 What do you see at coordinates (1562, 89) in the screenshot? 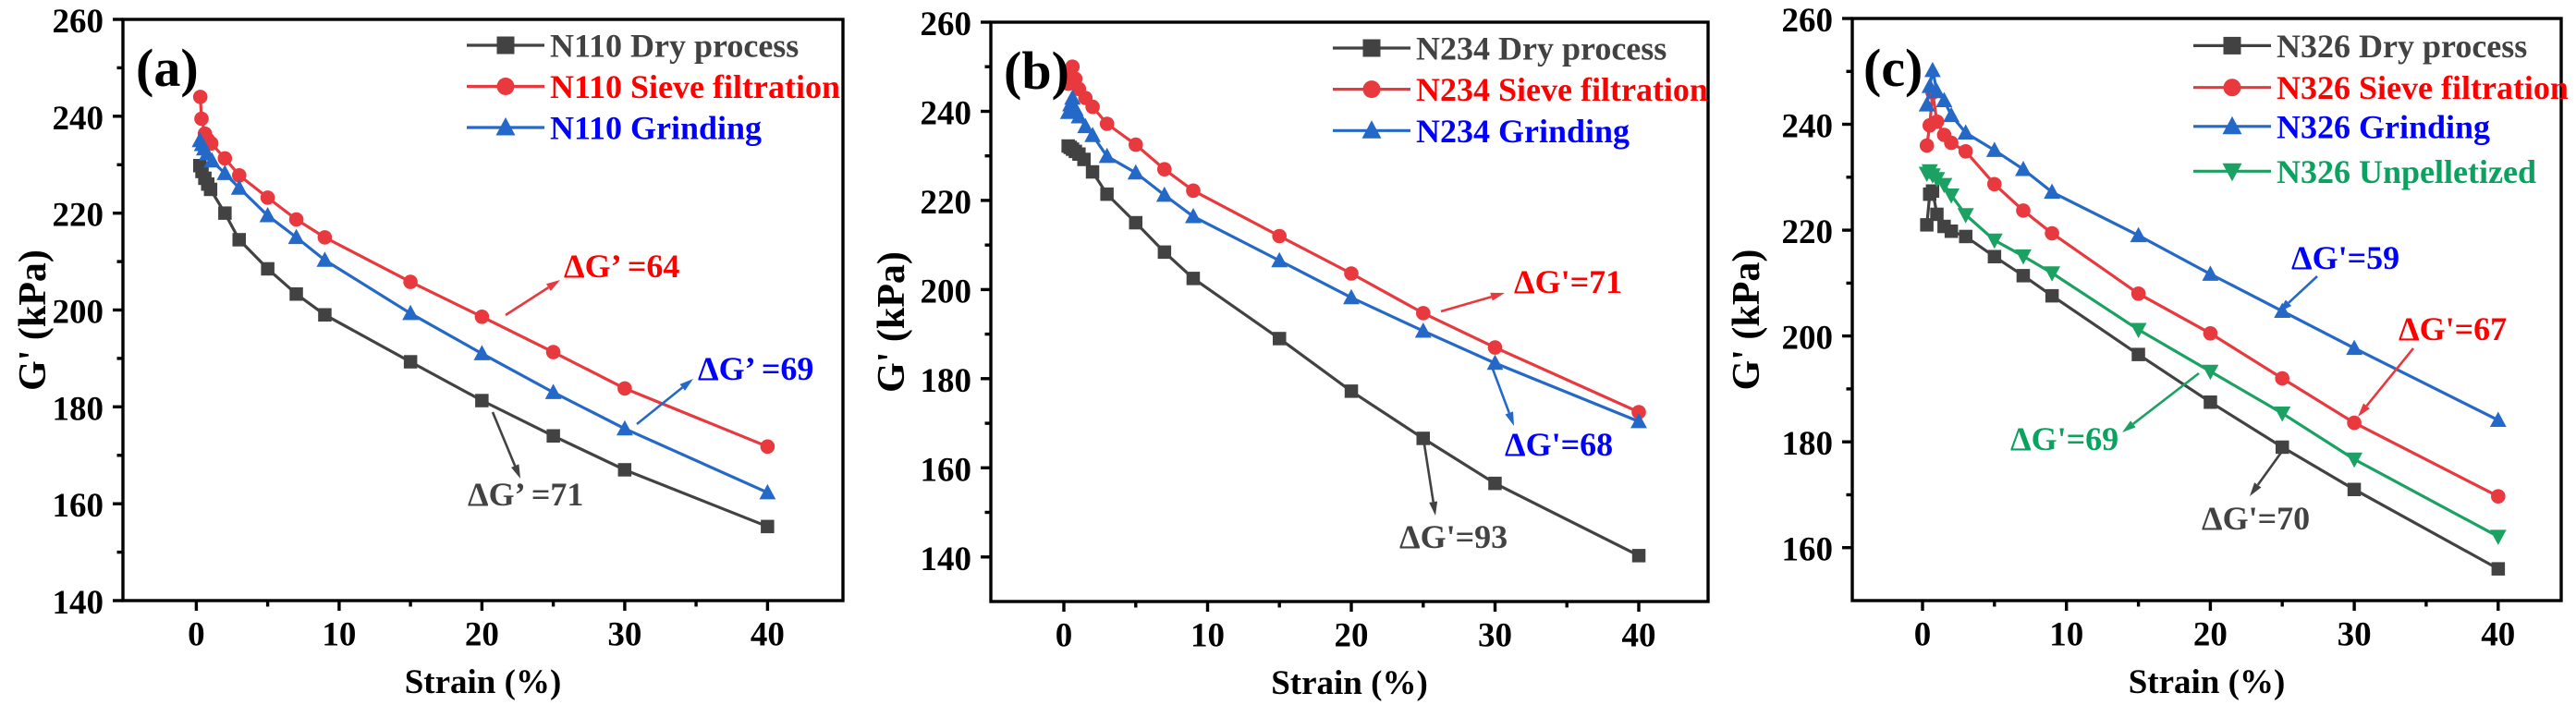
I see `svg-text: N234 Sieve filtration` at bounding box center [1562, 89].